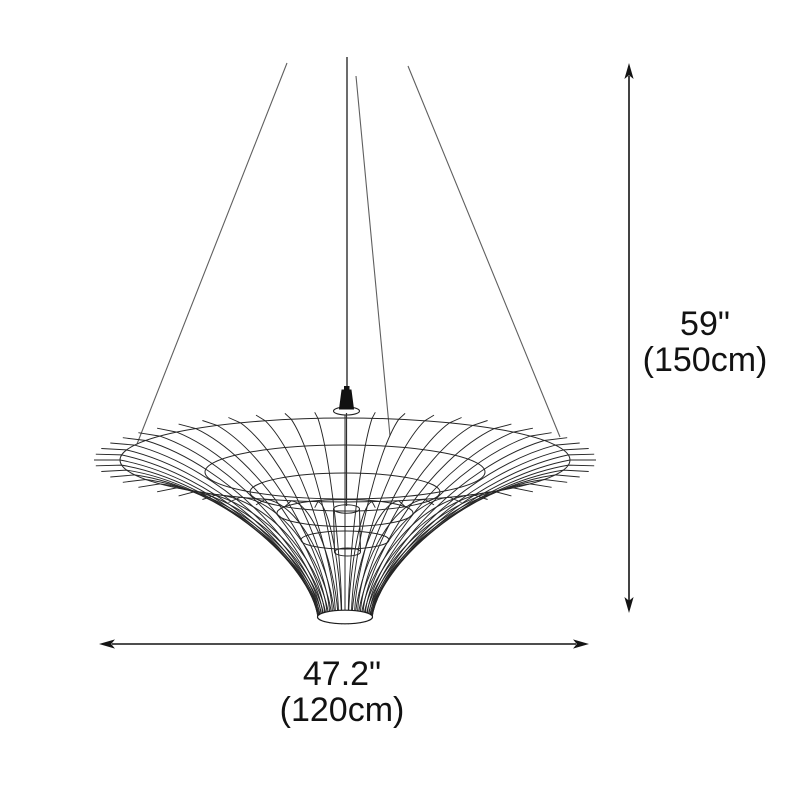  Describe the element at coordinates (629, 338) in the screenshot. I see `height-dimension-arrow` at that location.